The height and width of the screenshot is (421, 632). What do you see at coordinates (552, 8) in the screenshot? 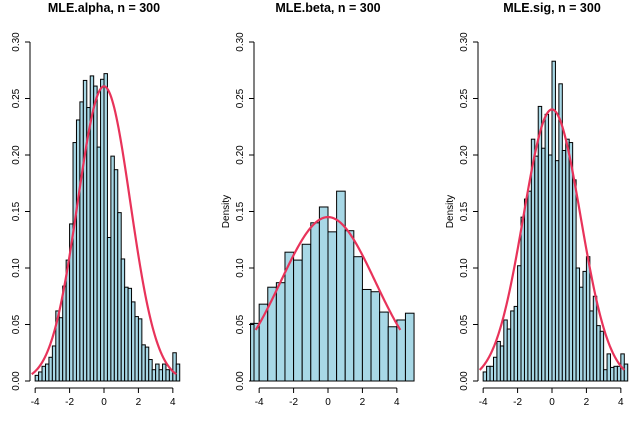
I see `chart-title: MLE.sig, n = 300` at bounding box center [552, 8].